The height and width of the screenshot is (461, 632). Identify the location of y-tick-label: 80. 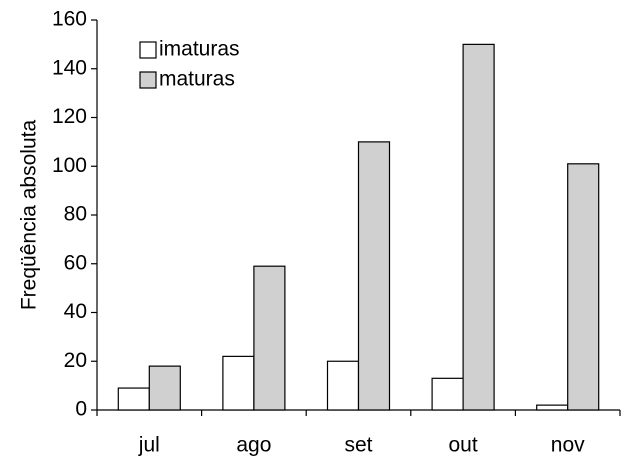
(75, 214).